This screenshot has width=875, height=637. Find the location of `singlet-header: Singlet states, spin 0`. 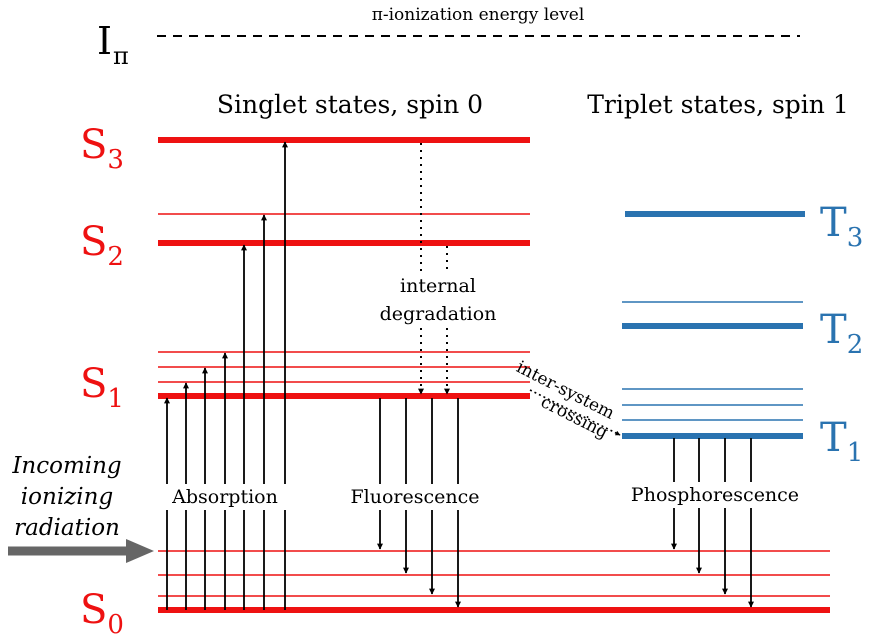

singlet-header: Singlet states, spin 0 is located at coordinates (350, 104).